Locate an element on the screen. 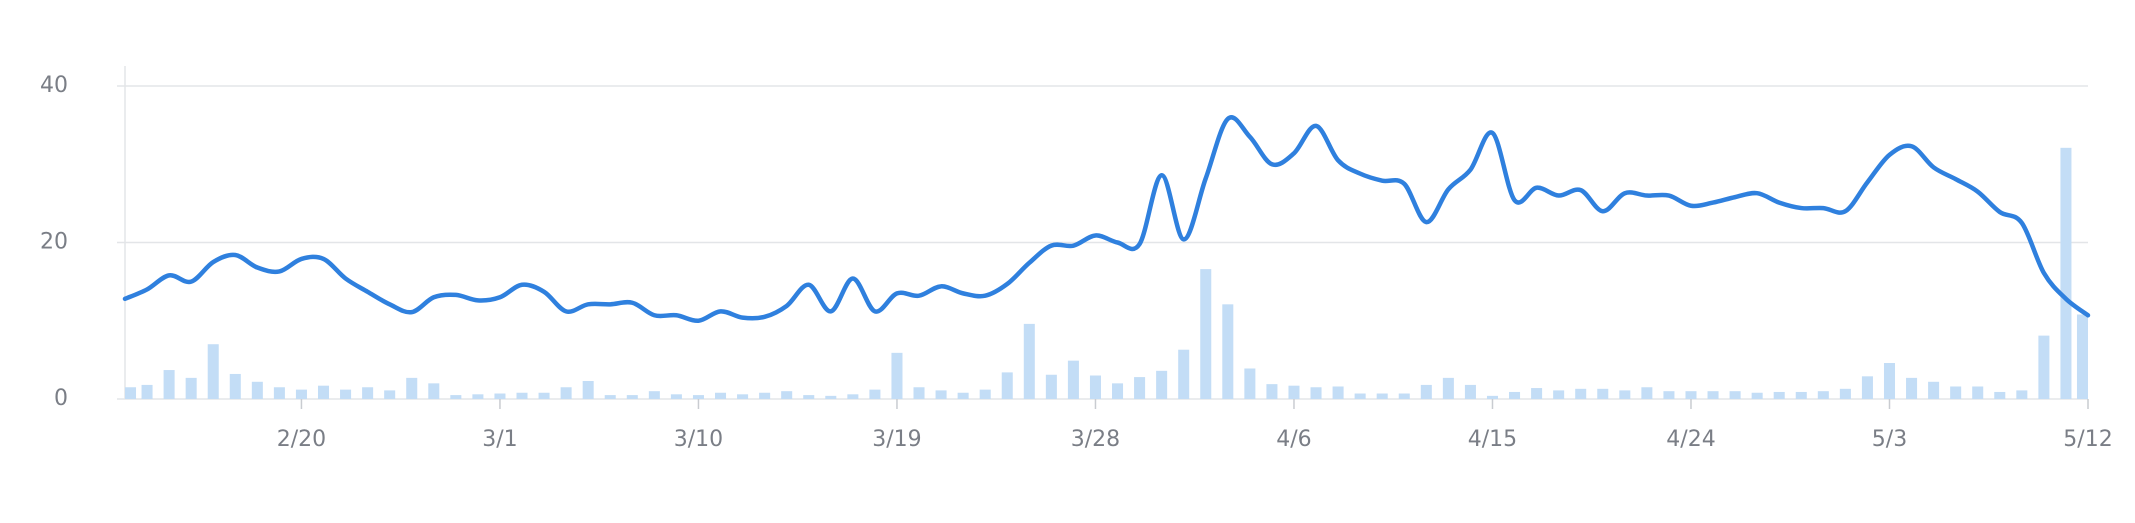 This screenshot has width=2135, height=523. x-tick-label: 3/28 is located at coordinates (1095, 439).